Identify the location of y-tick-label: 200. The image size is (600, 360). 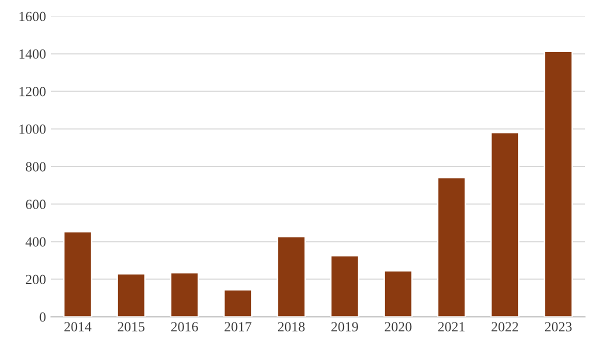
(36, 279).